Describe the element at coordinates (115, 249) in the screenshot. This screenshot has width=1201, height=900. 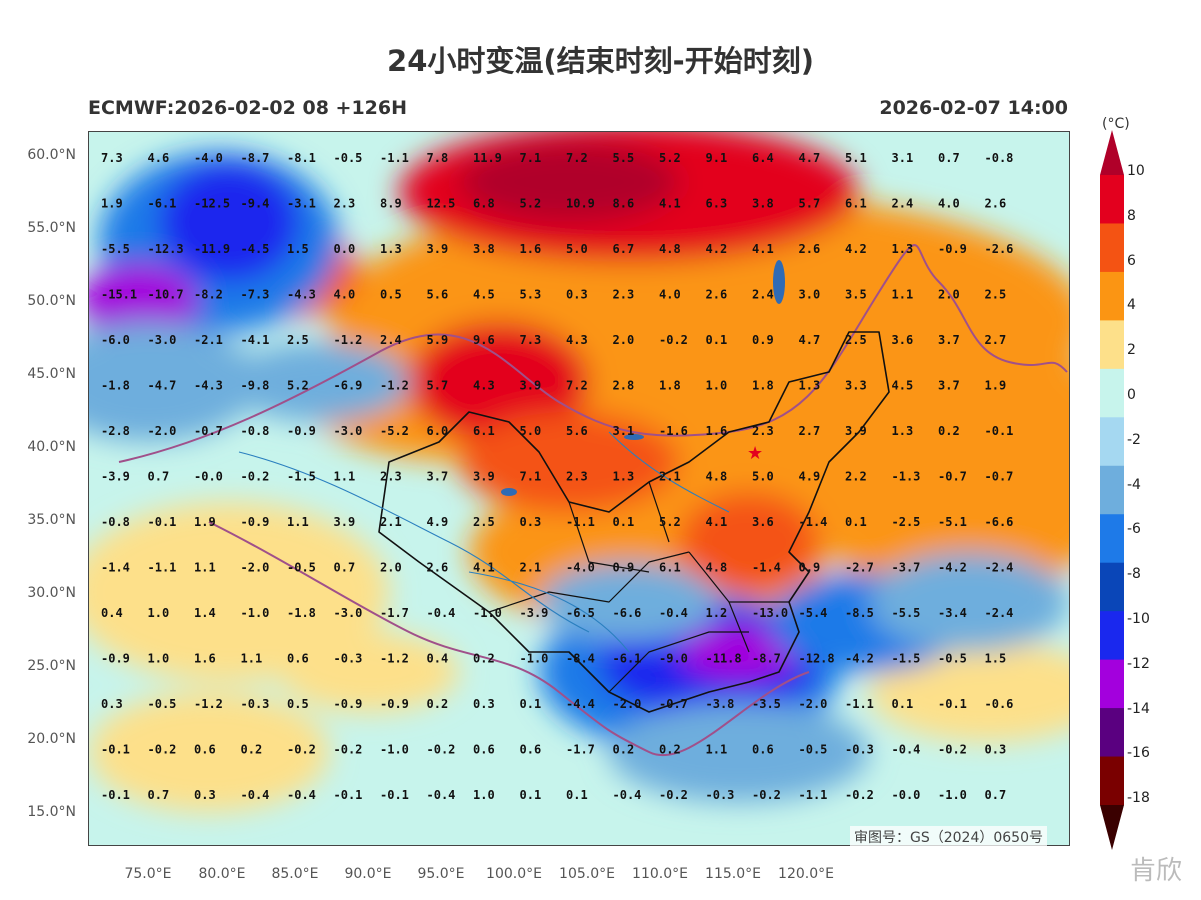
I see `grid-value: -5.5` at that location.